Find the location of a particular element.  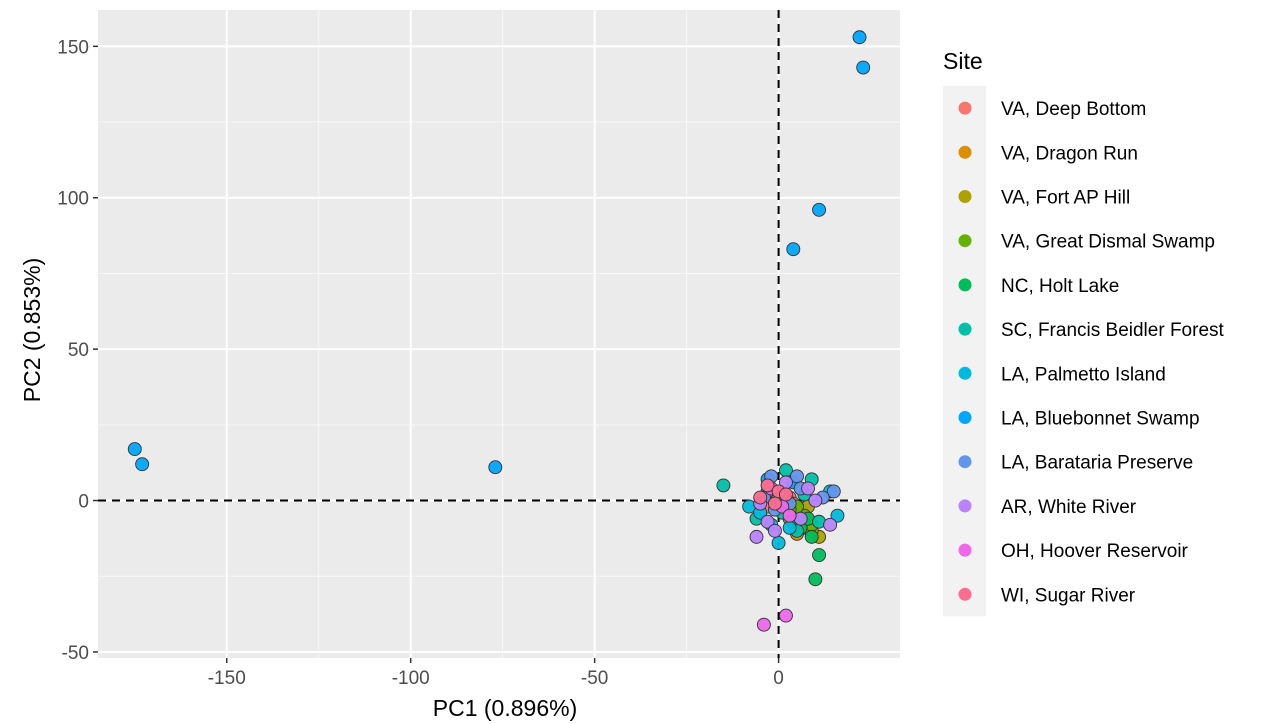

legend-label: WI, Sugar River is located at coordinates (1068, 595).